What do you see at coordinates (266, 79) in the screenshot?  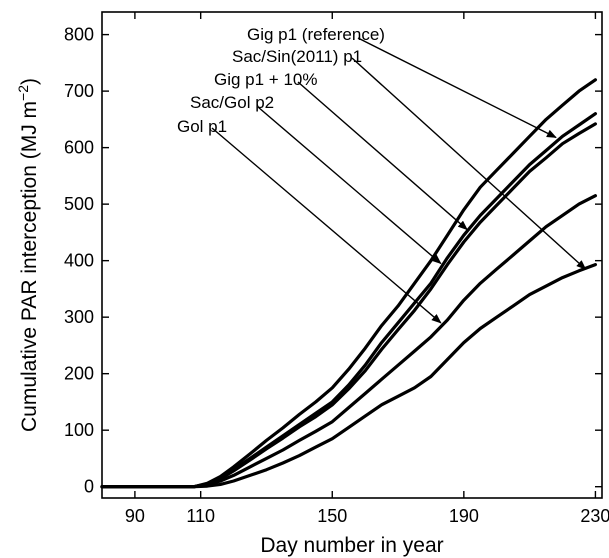 I see `annotation-label: Gig p1 + 10%` at bounding box center [266, 79].